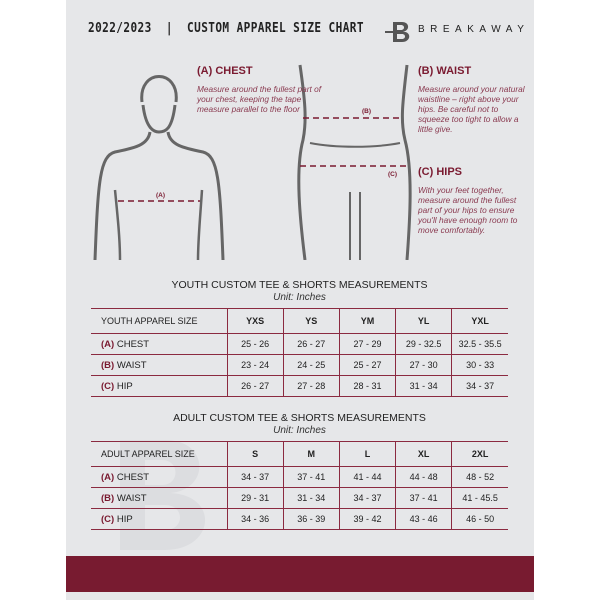 The height and width of the screenshot is (600, 600). I want to click on size-header: M, so click(311, 454).